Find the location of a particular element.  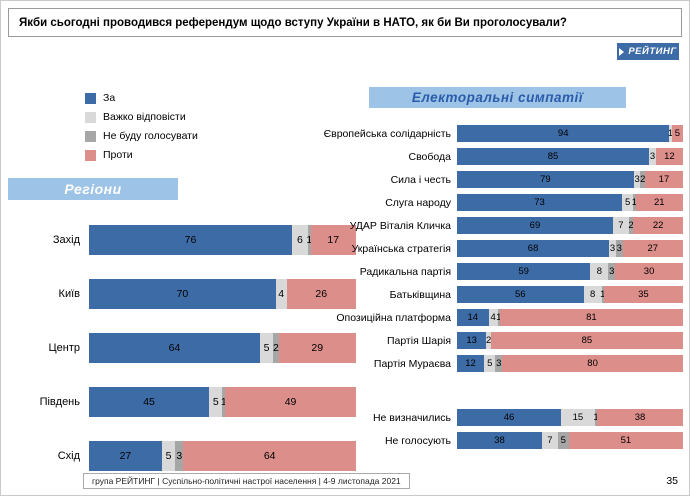

legend-item: Проти is located at coordinates (141, 155).